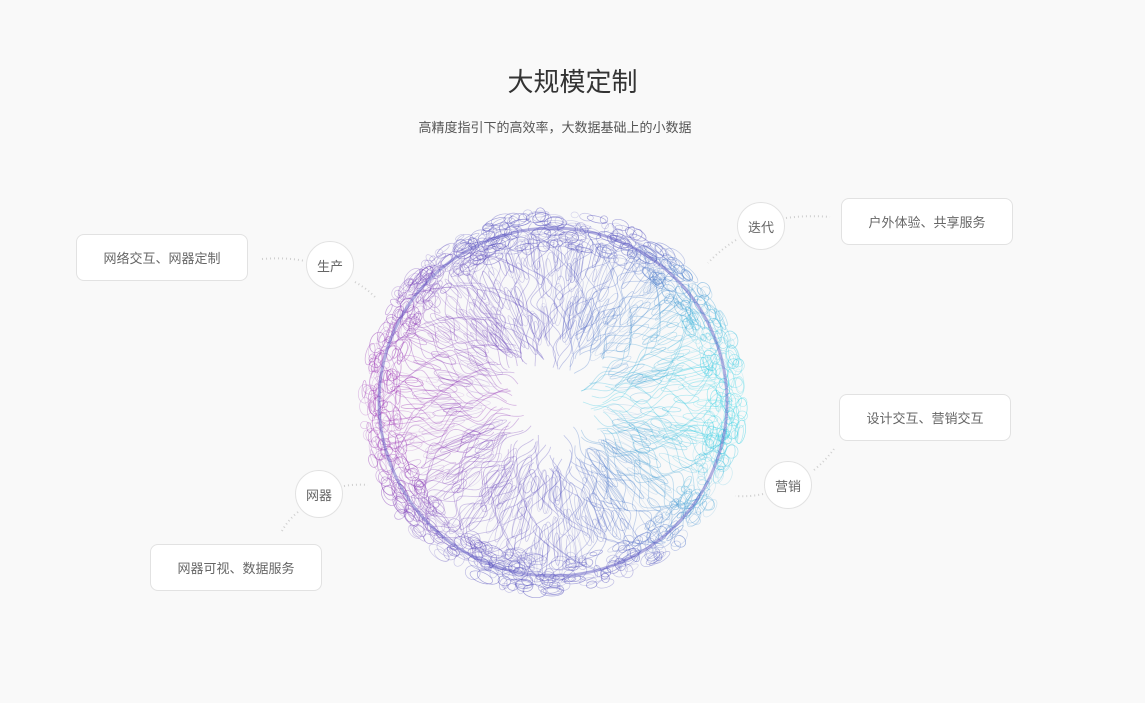  I want to click on node-description-marketing: 设计交互、营销交互, so click(925, 417).